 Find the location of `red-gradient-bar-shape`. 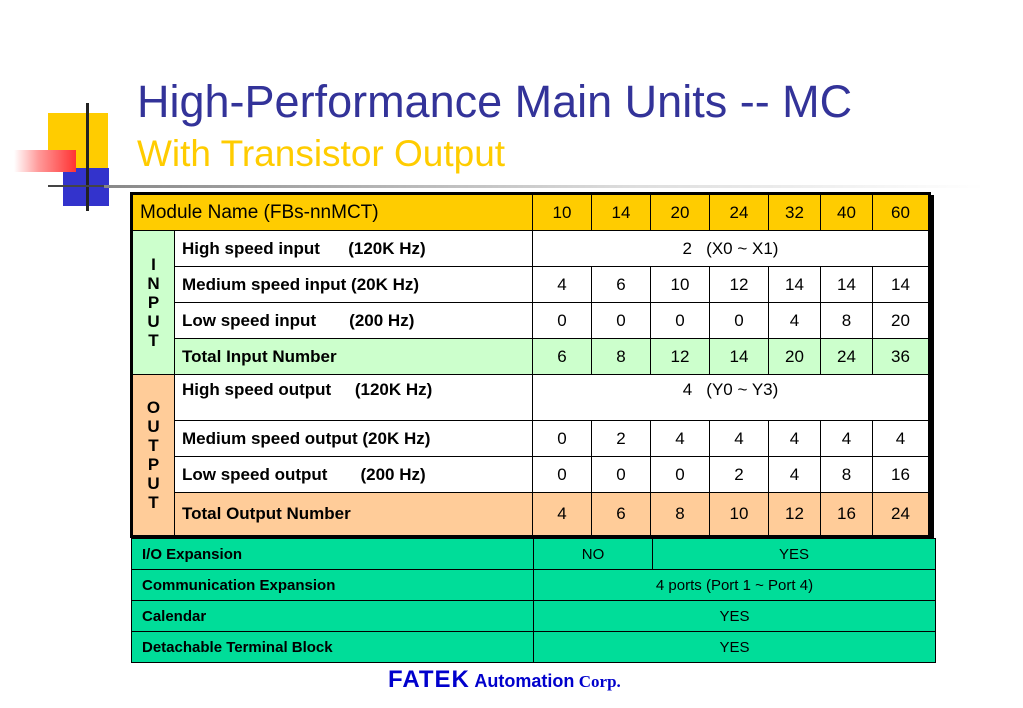

red-gradient-bar-shape is located at coordinates (45, 161).